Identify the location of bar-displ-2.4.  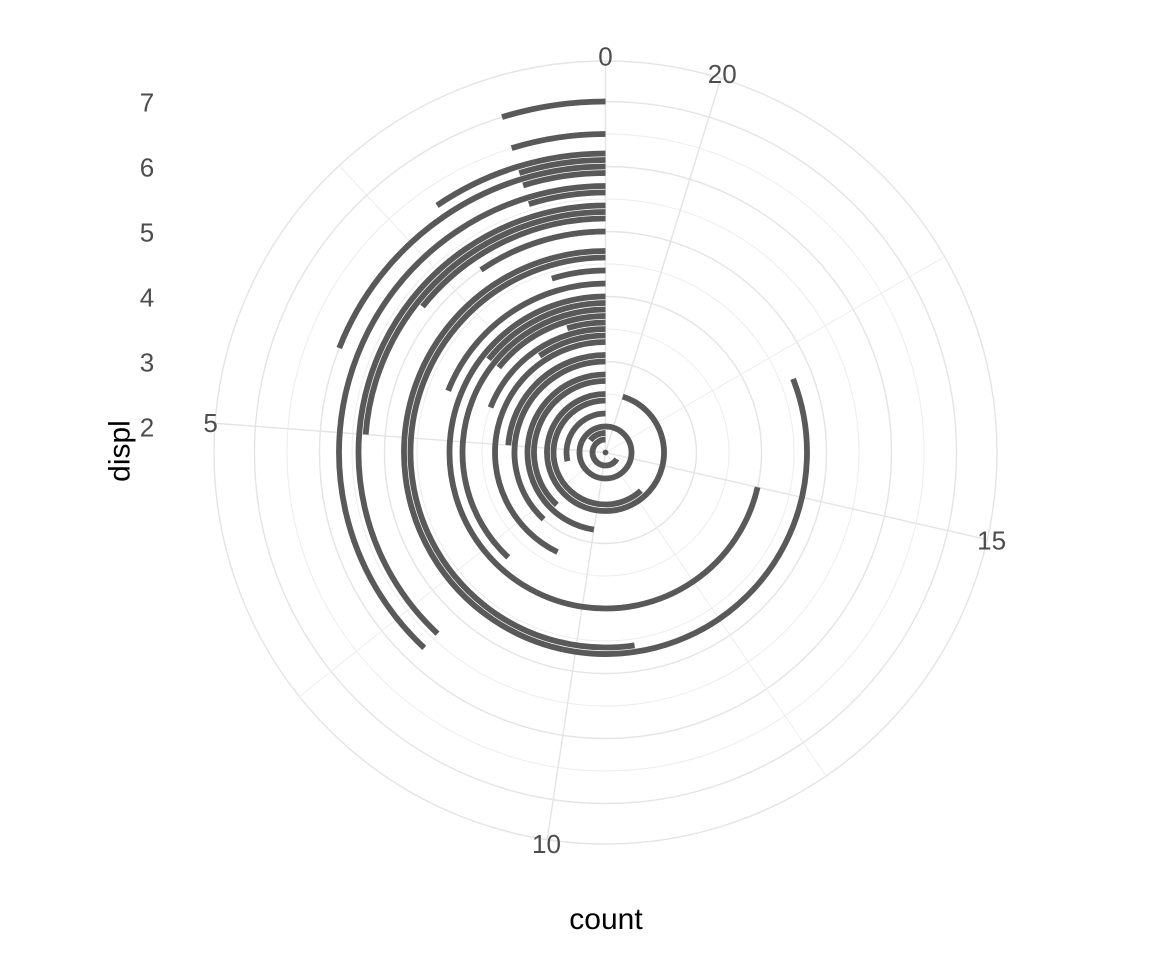
(596, 452).